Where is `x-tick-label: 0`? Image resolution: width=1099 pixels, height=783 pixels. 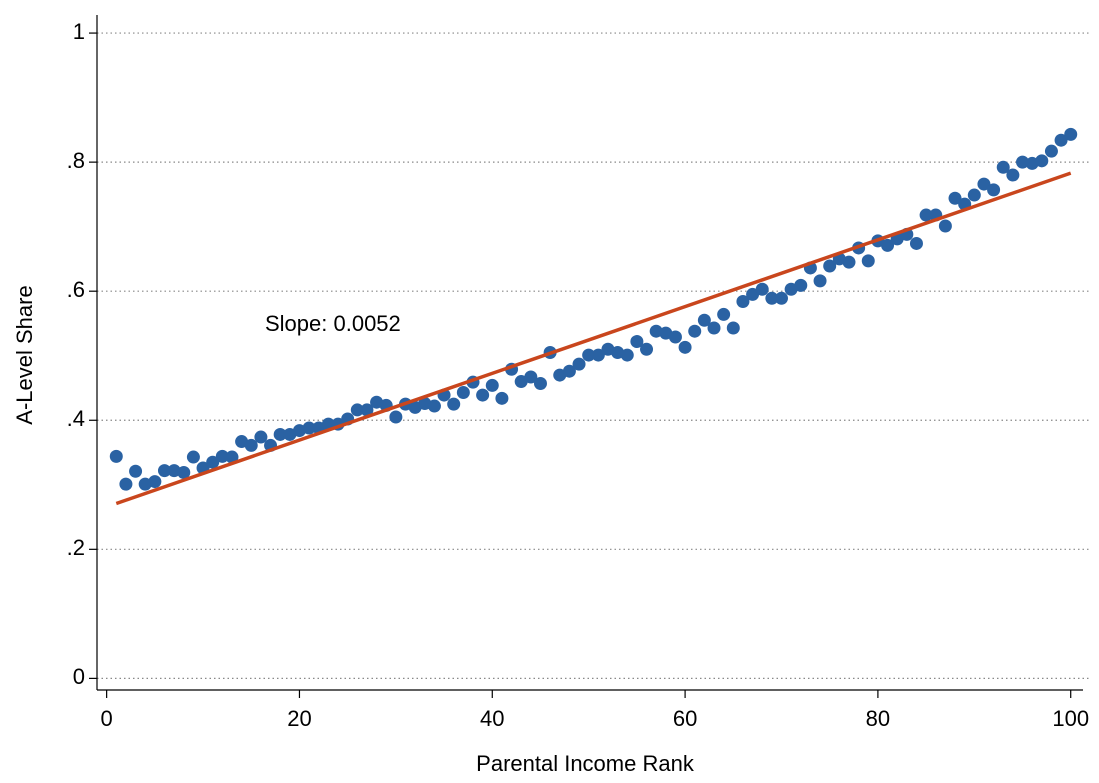
x-tick-label: 0 is located at coordinates (107, 718).